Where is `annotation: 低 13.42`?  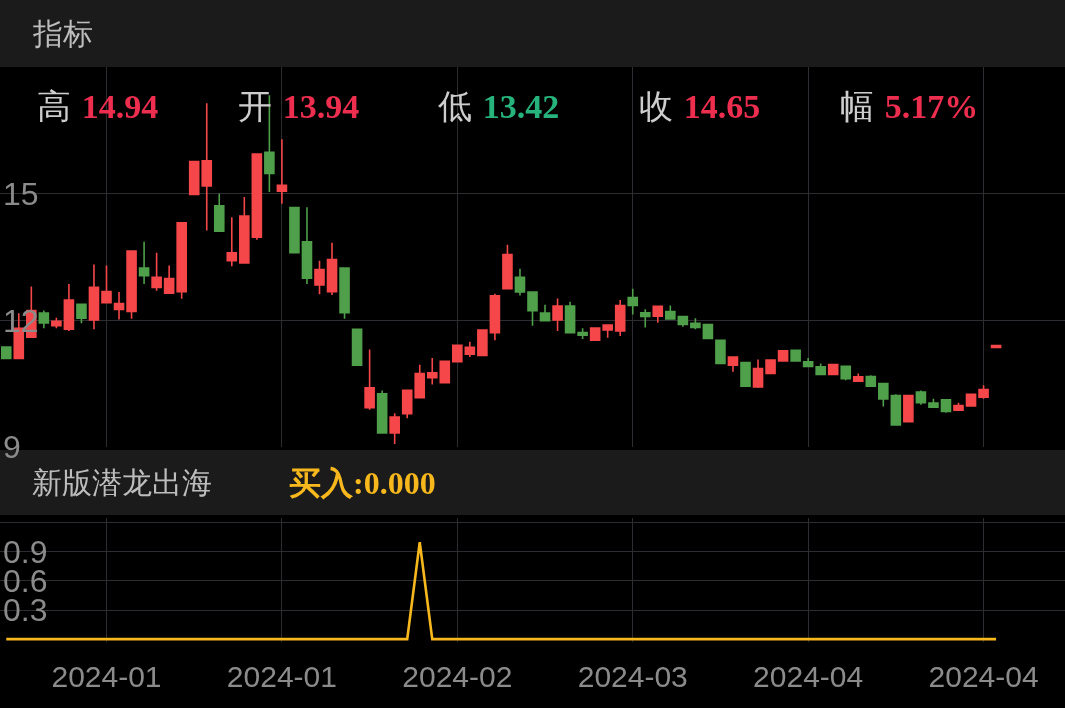
annotation: 低 13.42 is located at coordinates (499, 106).